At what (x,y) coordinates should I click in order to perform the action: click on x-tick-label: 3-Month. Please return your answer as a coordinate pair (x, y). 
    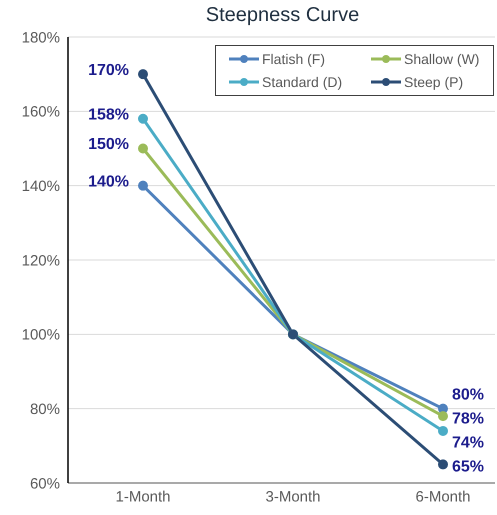
    Looking at the image, I should click on (293, 497).